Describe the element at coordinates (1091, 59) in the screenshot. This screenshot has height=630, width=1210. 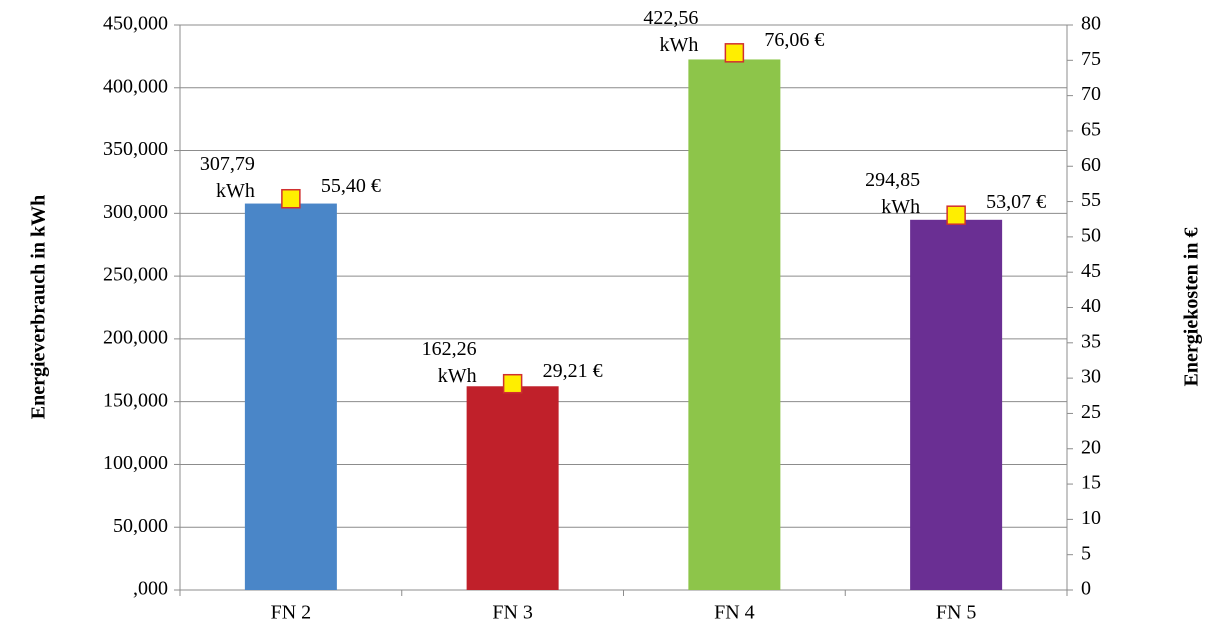
I see `y2-tick-label: 75` at that location.